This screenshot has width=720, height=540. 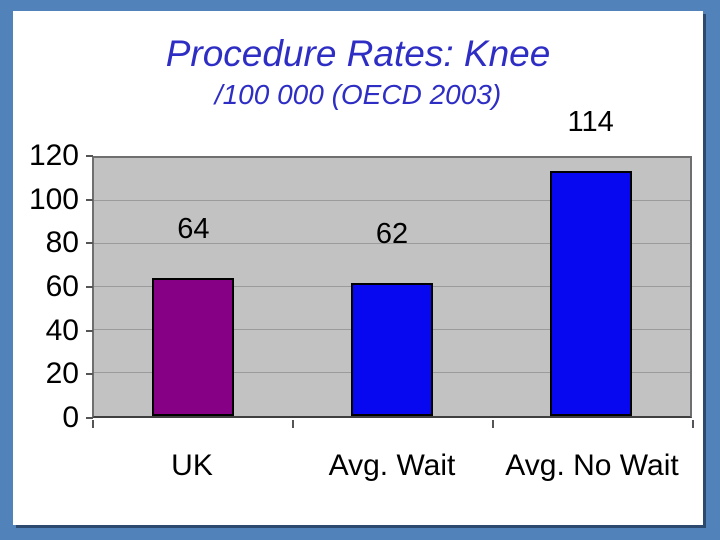 What do you see at coordinates (53, 199) in the screenshot?
I see `y-axis-label: 100` at bounding box center [53, 199].